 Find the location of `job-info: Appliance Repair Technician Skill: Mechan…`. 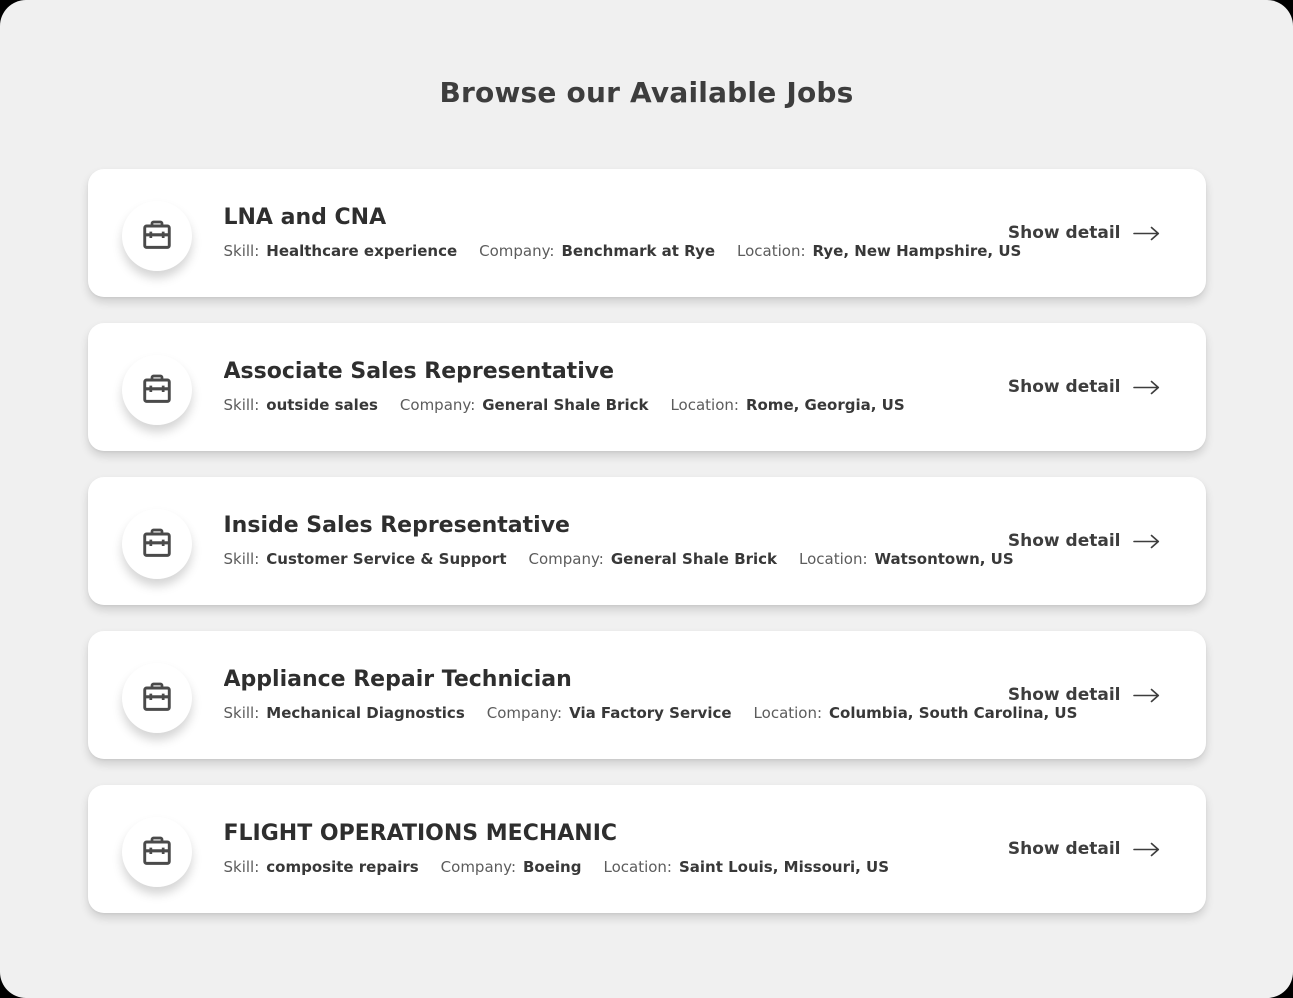

job-info: Appliance Repair Technician Skill: Mechan… is located at coordinates (650, 695).